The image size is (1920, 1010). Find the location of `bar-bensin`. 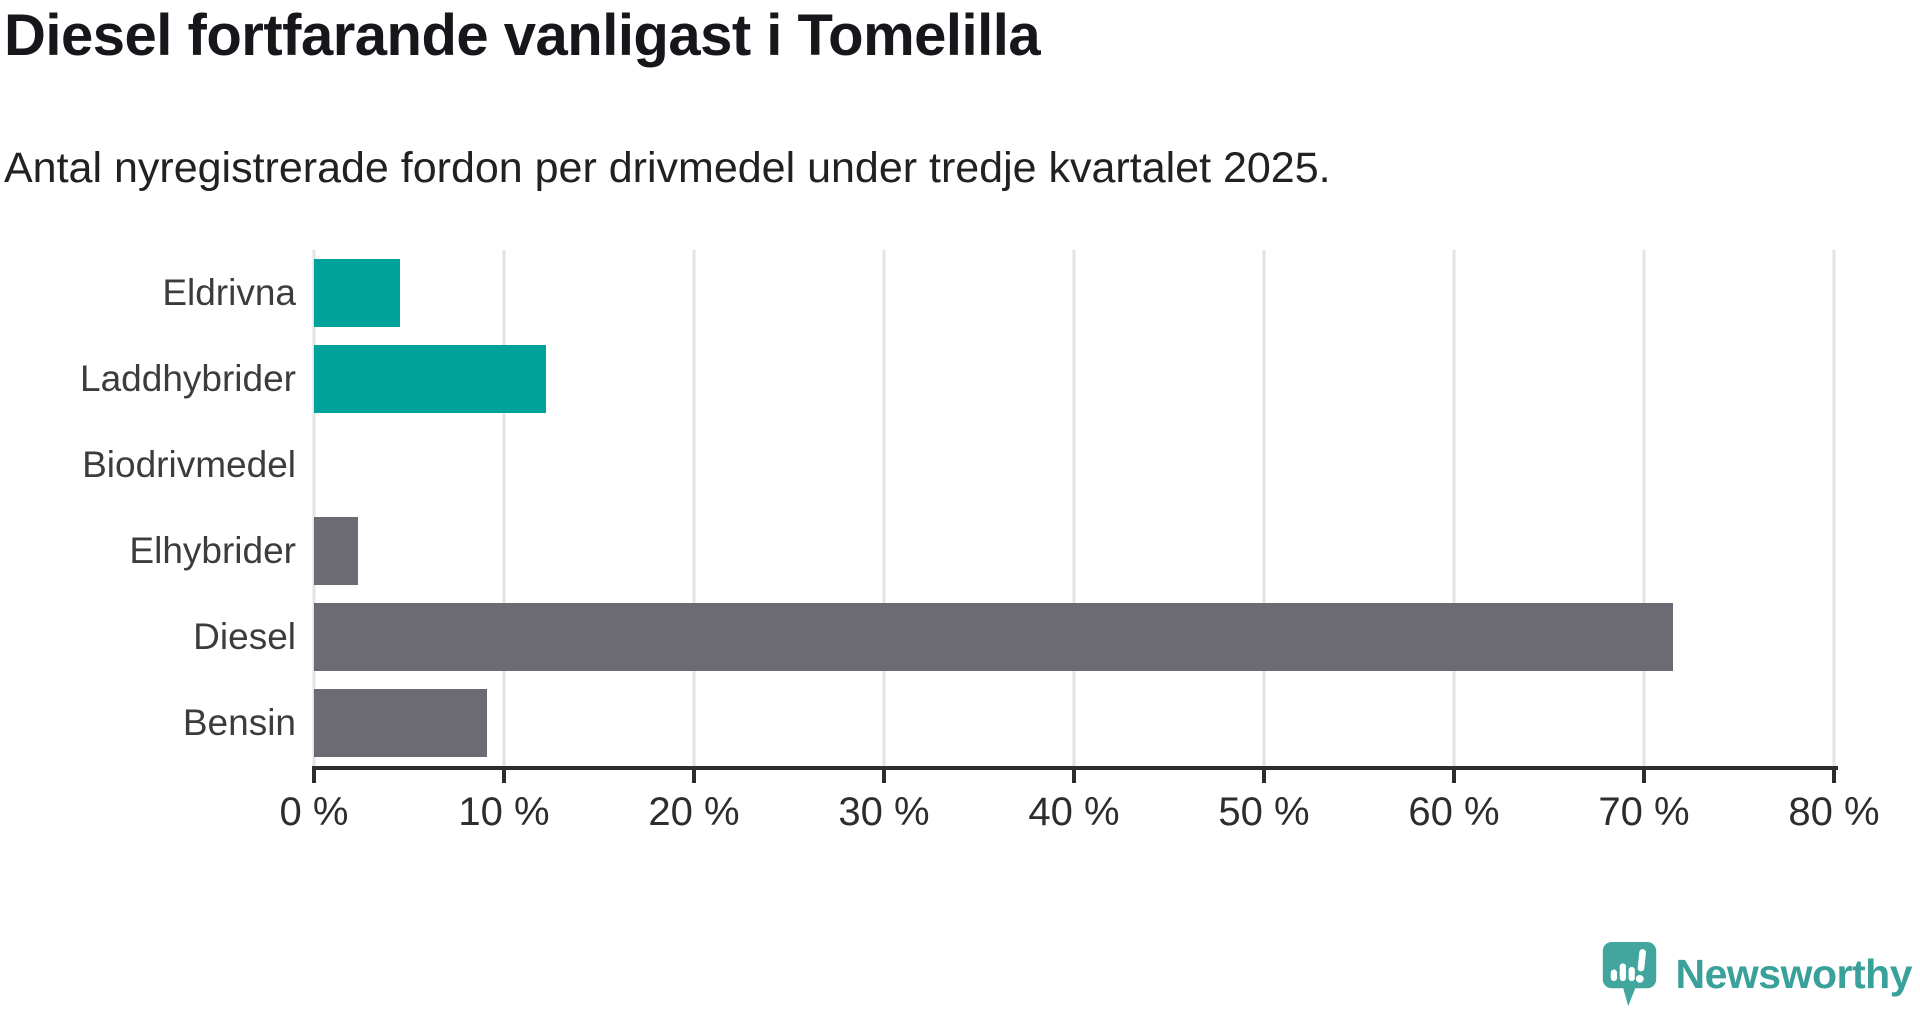

bar-bensin is located at coordinates (400, 723).